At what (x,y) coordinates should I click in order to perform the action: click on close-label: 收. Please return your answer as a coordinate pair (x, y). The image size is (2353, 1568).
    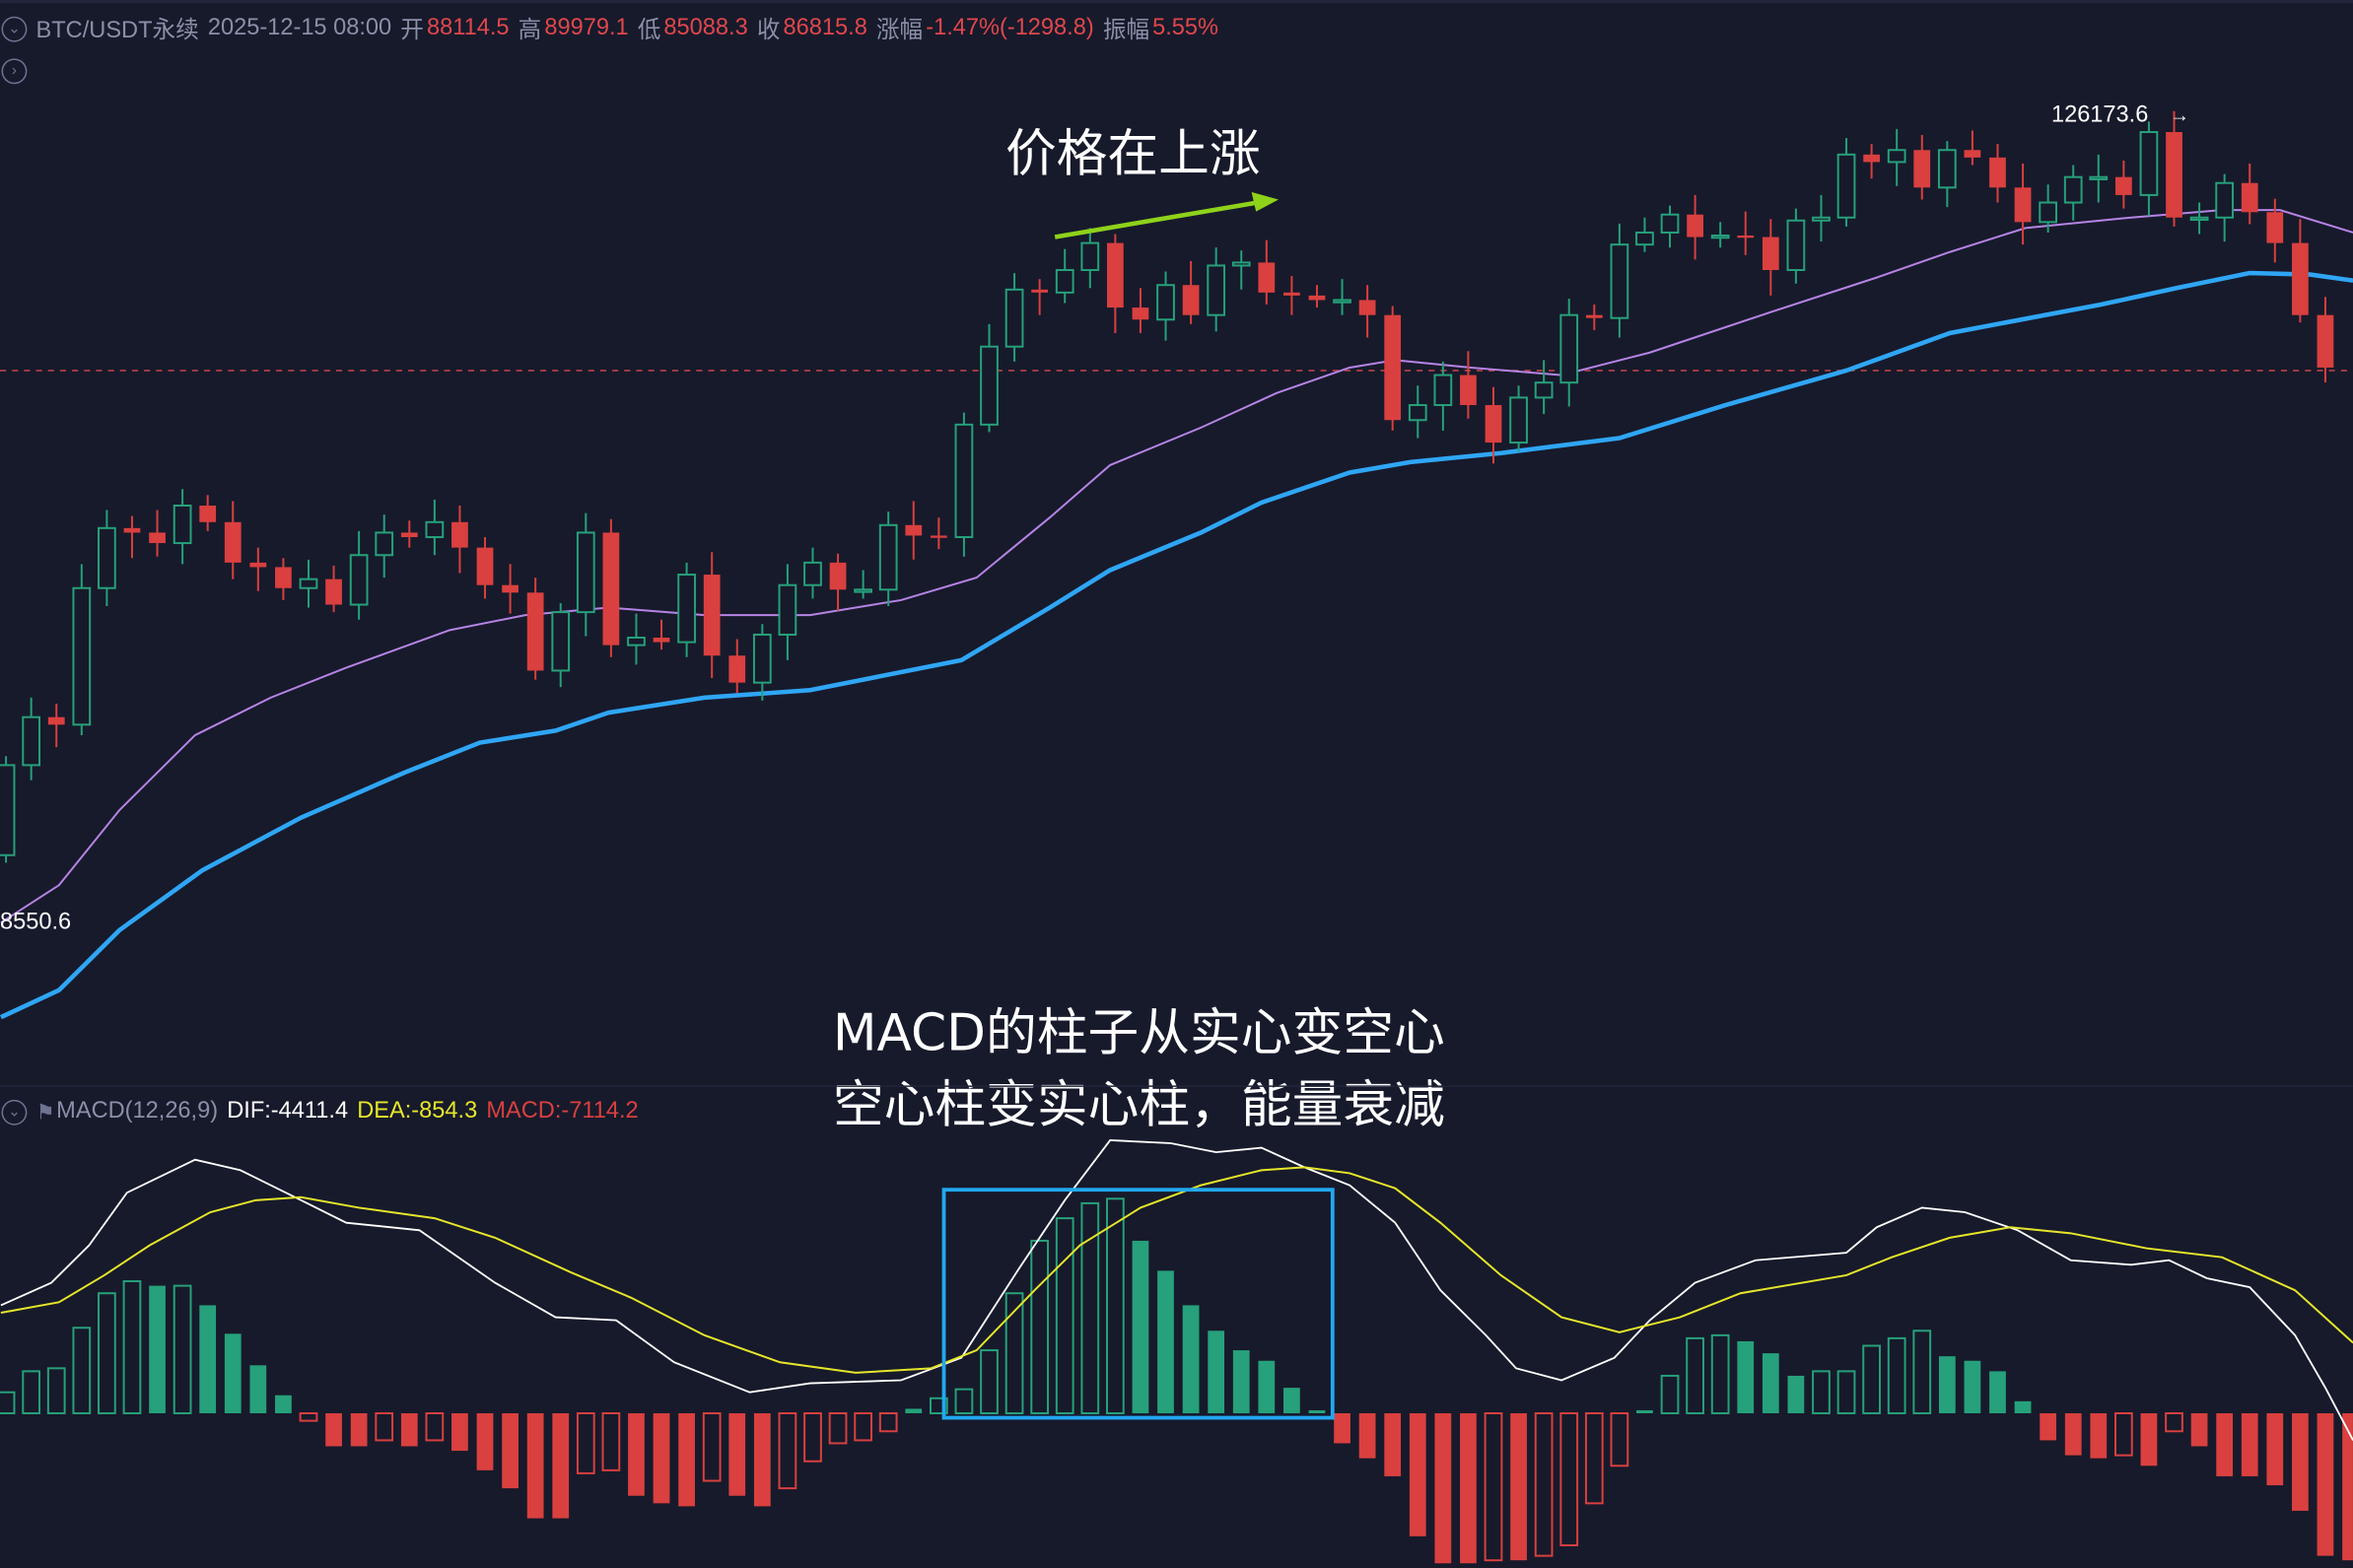
    Looking at the image, I should click on (768, 31).